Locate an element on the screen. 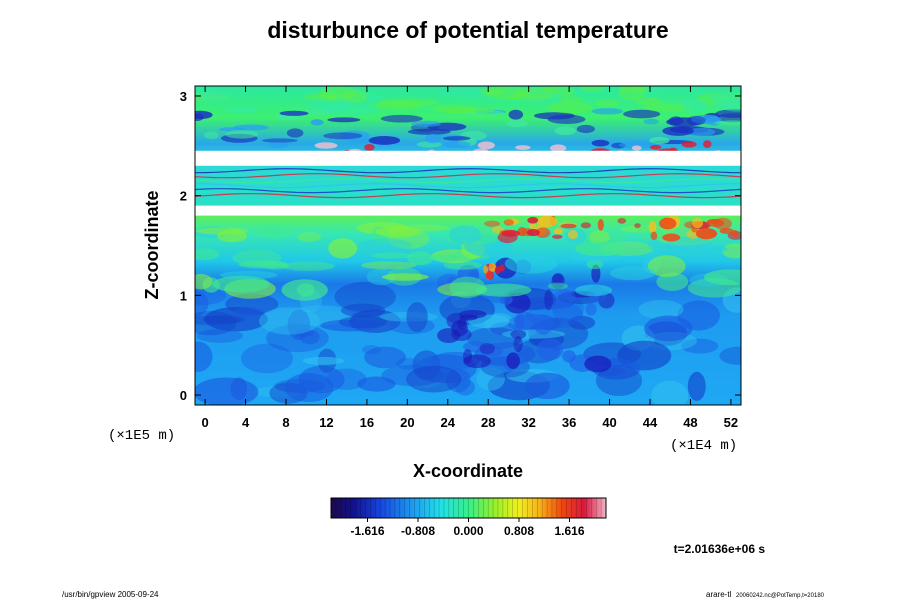 The image size is (900, 600). footer-right-main: arare-tl is located at coordinates (719, 594).